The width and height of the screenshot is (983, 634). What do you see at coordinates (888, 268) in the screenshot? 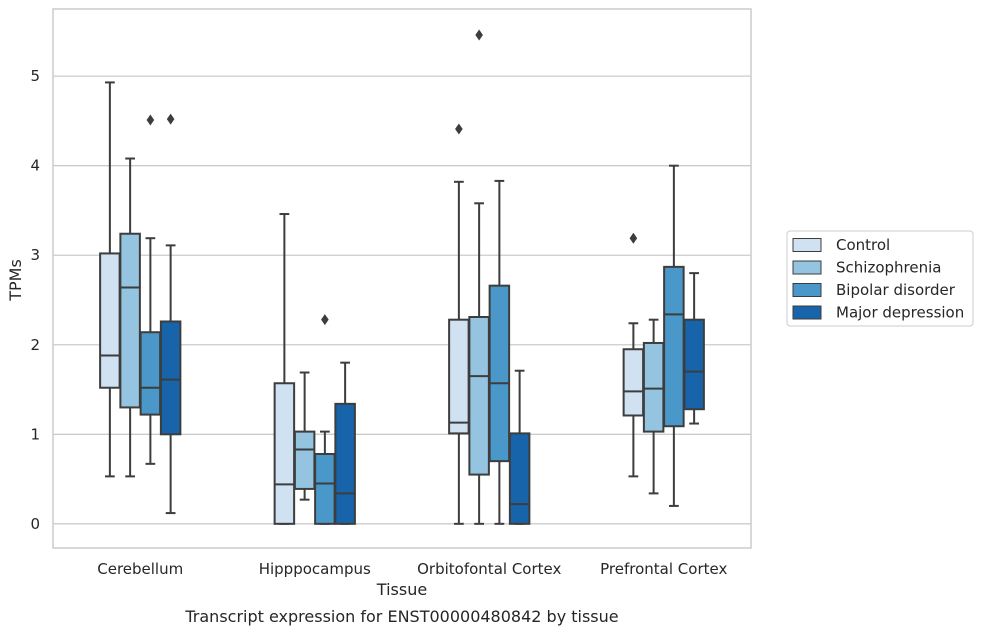
I see `legend-label: Schizophrenia` at bounding box center [888, 268].